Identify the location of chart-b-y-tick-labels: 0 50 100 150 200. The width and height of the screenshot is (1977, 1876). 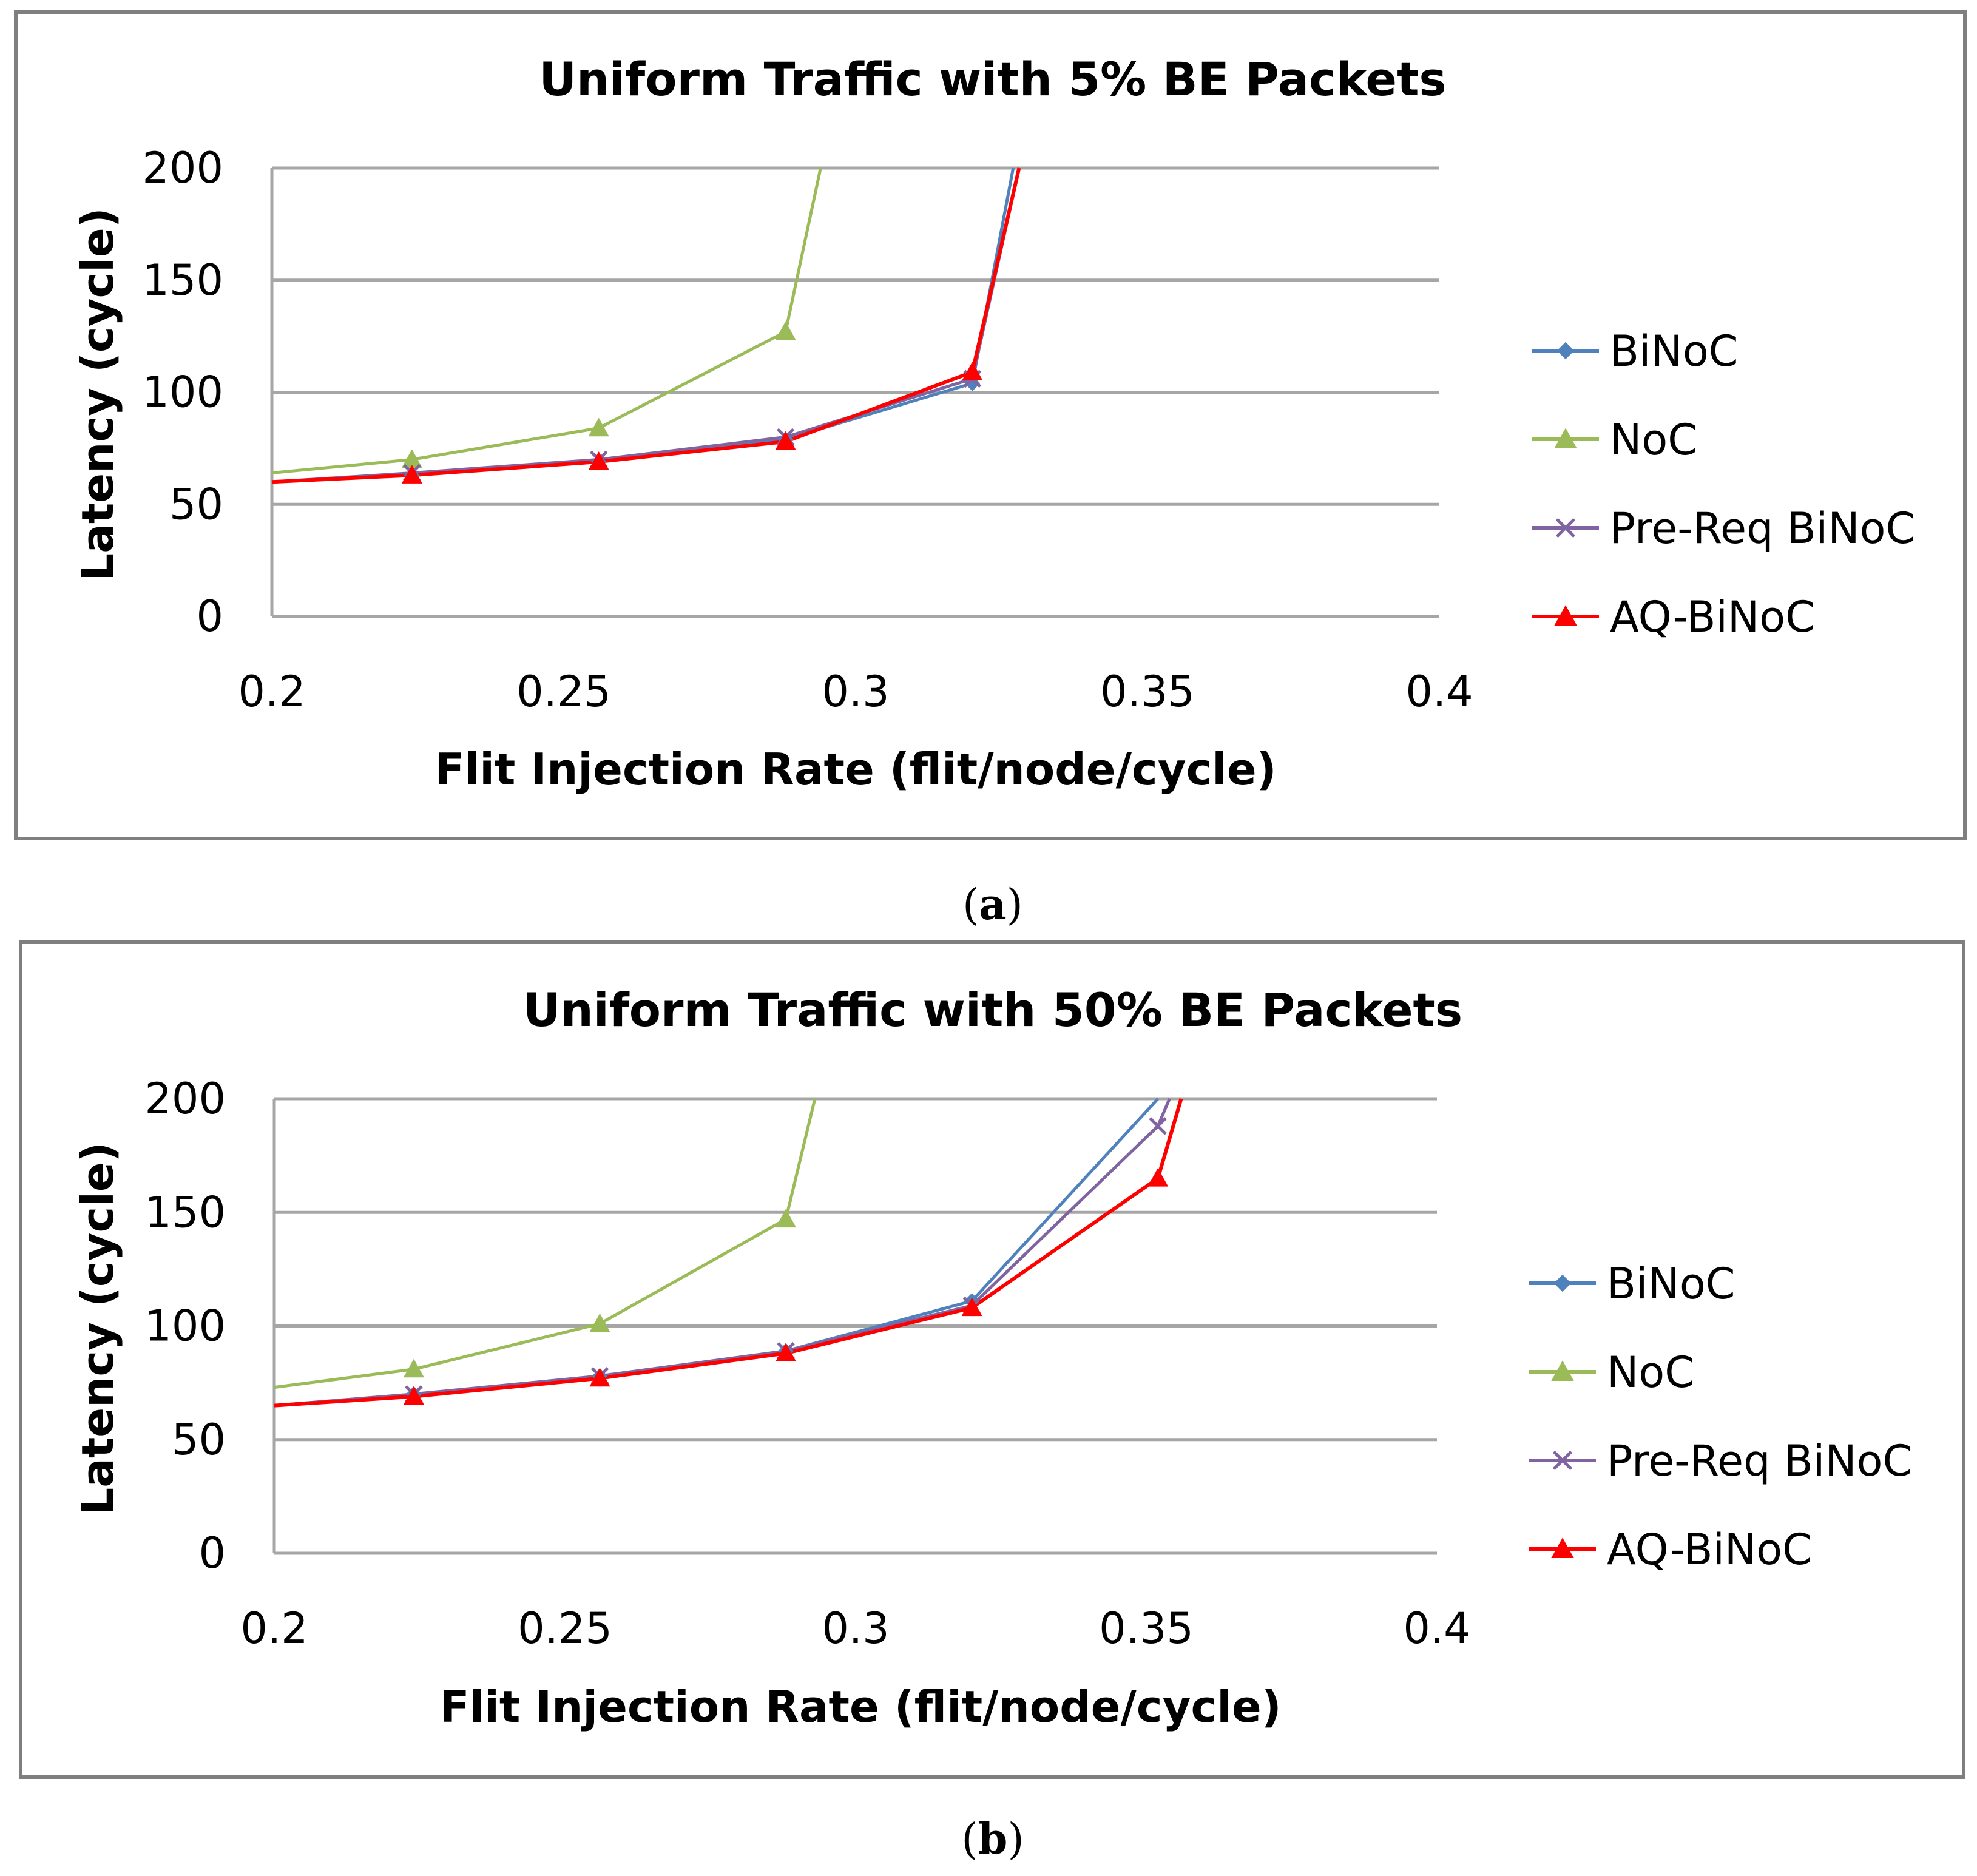
(185, 1326).